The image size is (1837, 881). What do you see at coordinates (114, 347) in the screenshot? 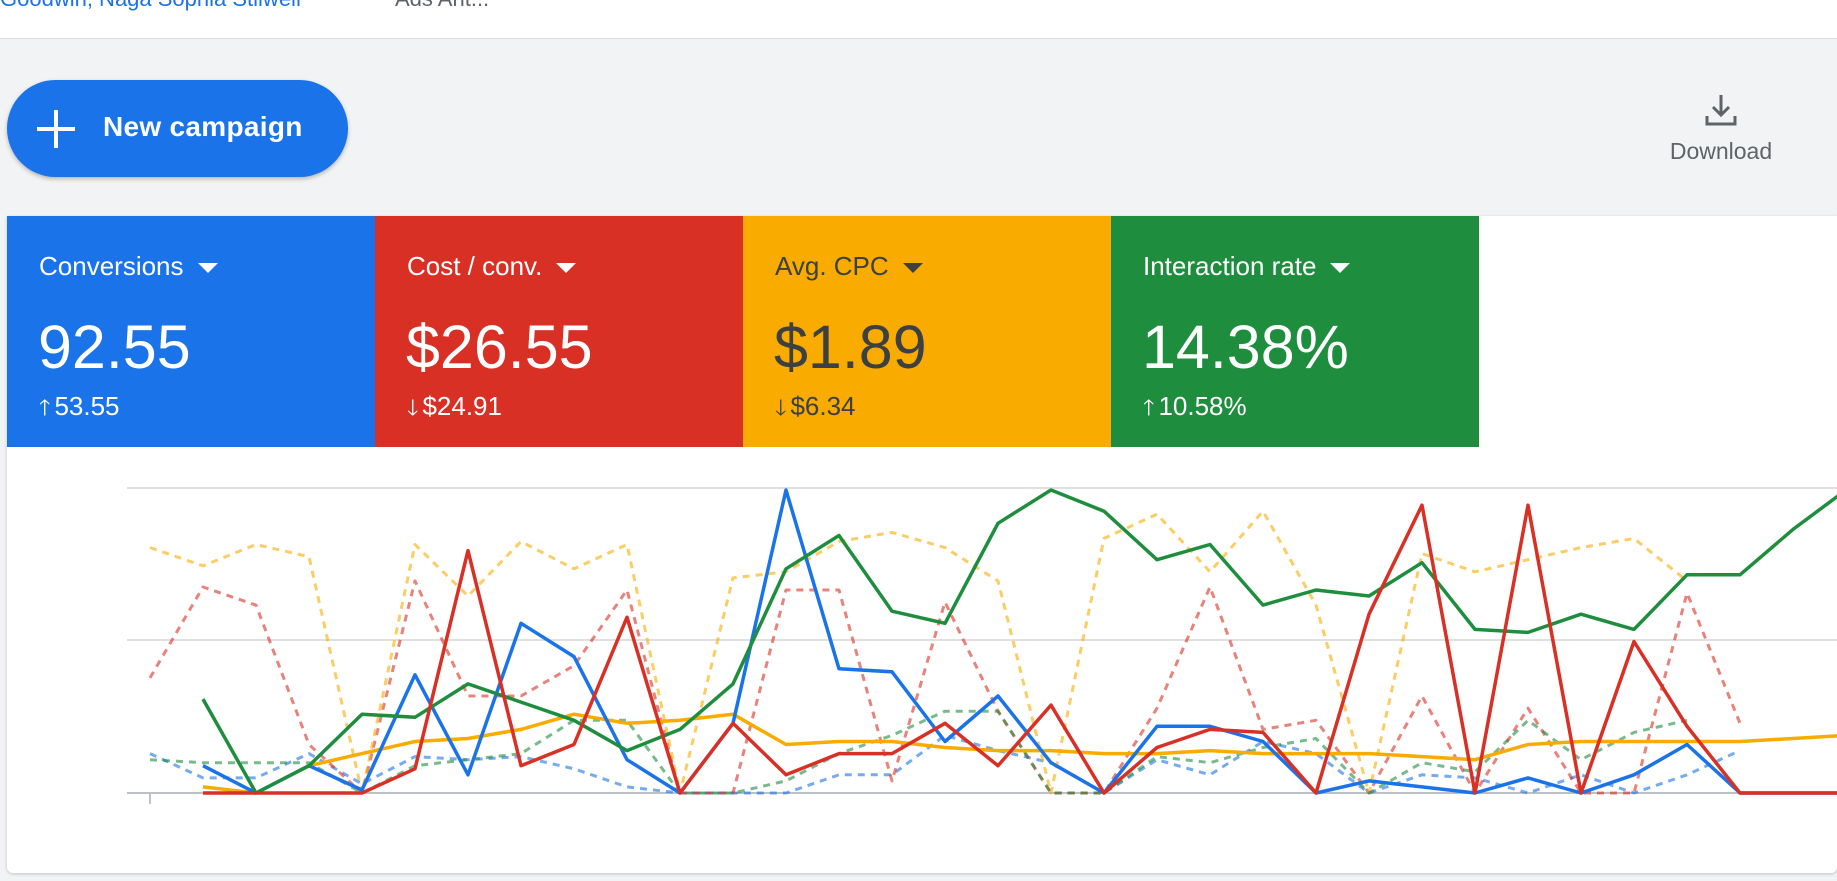
I see `scorecard-value: 92.55` at bounding box center [114, 347].